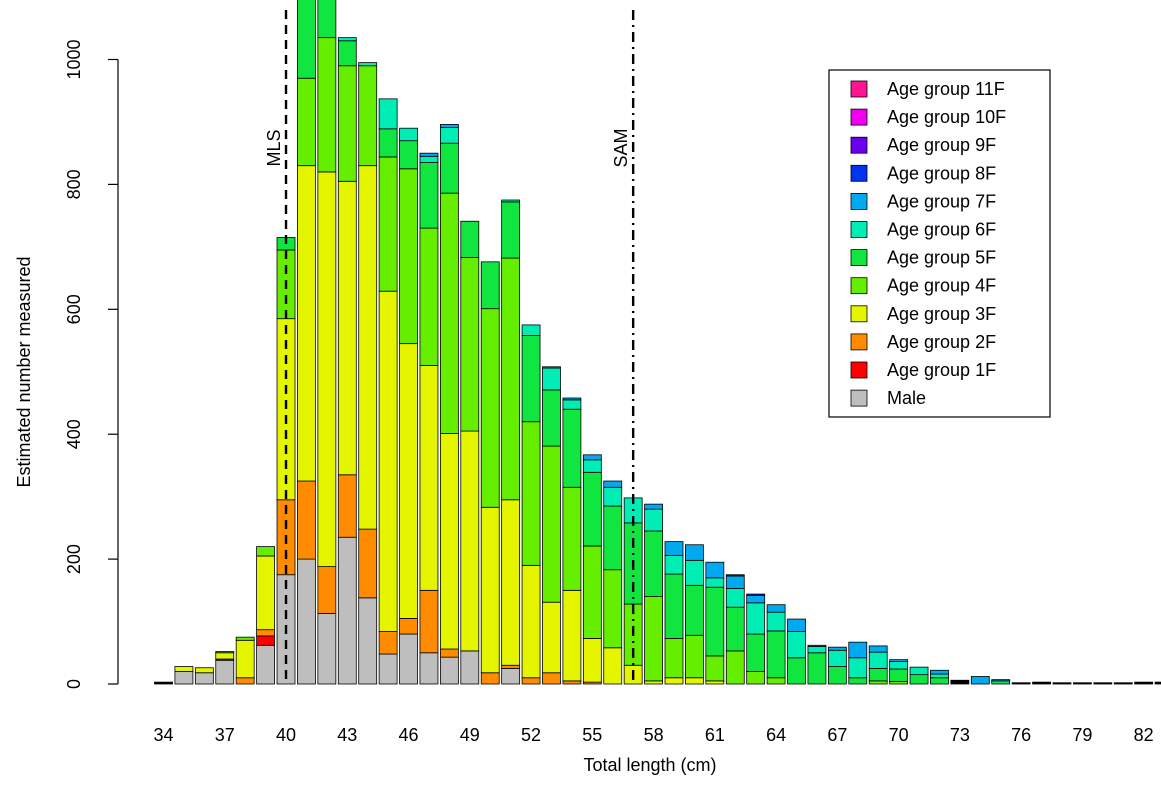  Describe the element at coordinates (941, 314) in the screenshot. I see `legend-label: Age group 3F` at that location.